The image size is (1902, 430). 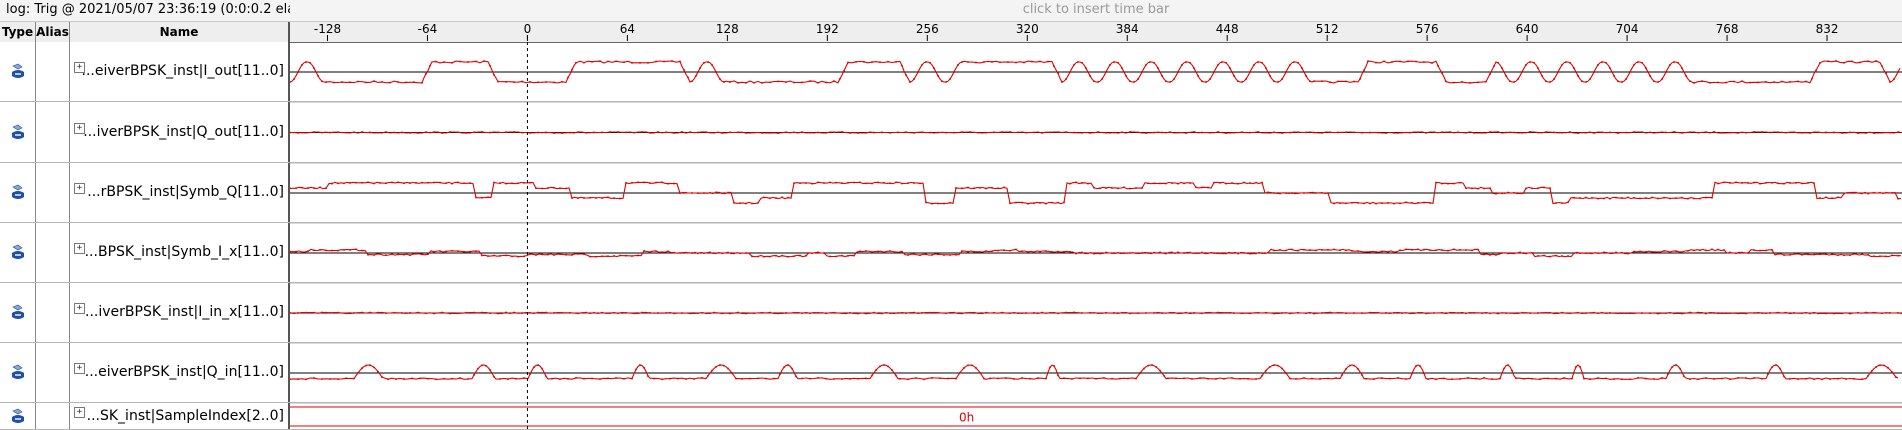 What do you see at coordinates (1096, 9) in the screenshot?
I see `time-bar-insert-area: click to insert time bar` at bounding box center [1096, 9].